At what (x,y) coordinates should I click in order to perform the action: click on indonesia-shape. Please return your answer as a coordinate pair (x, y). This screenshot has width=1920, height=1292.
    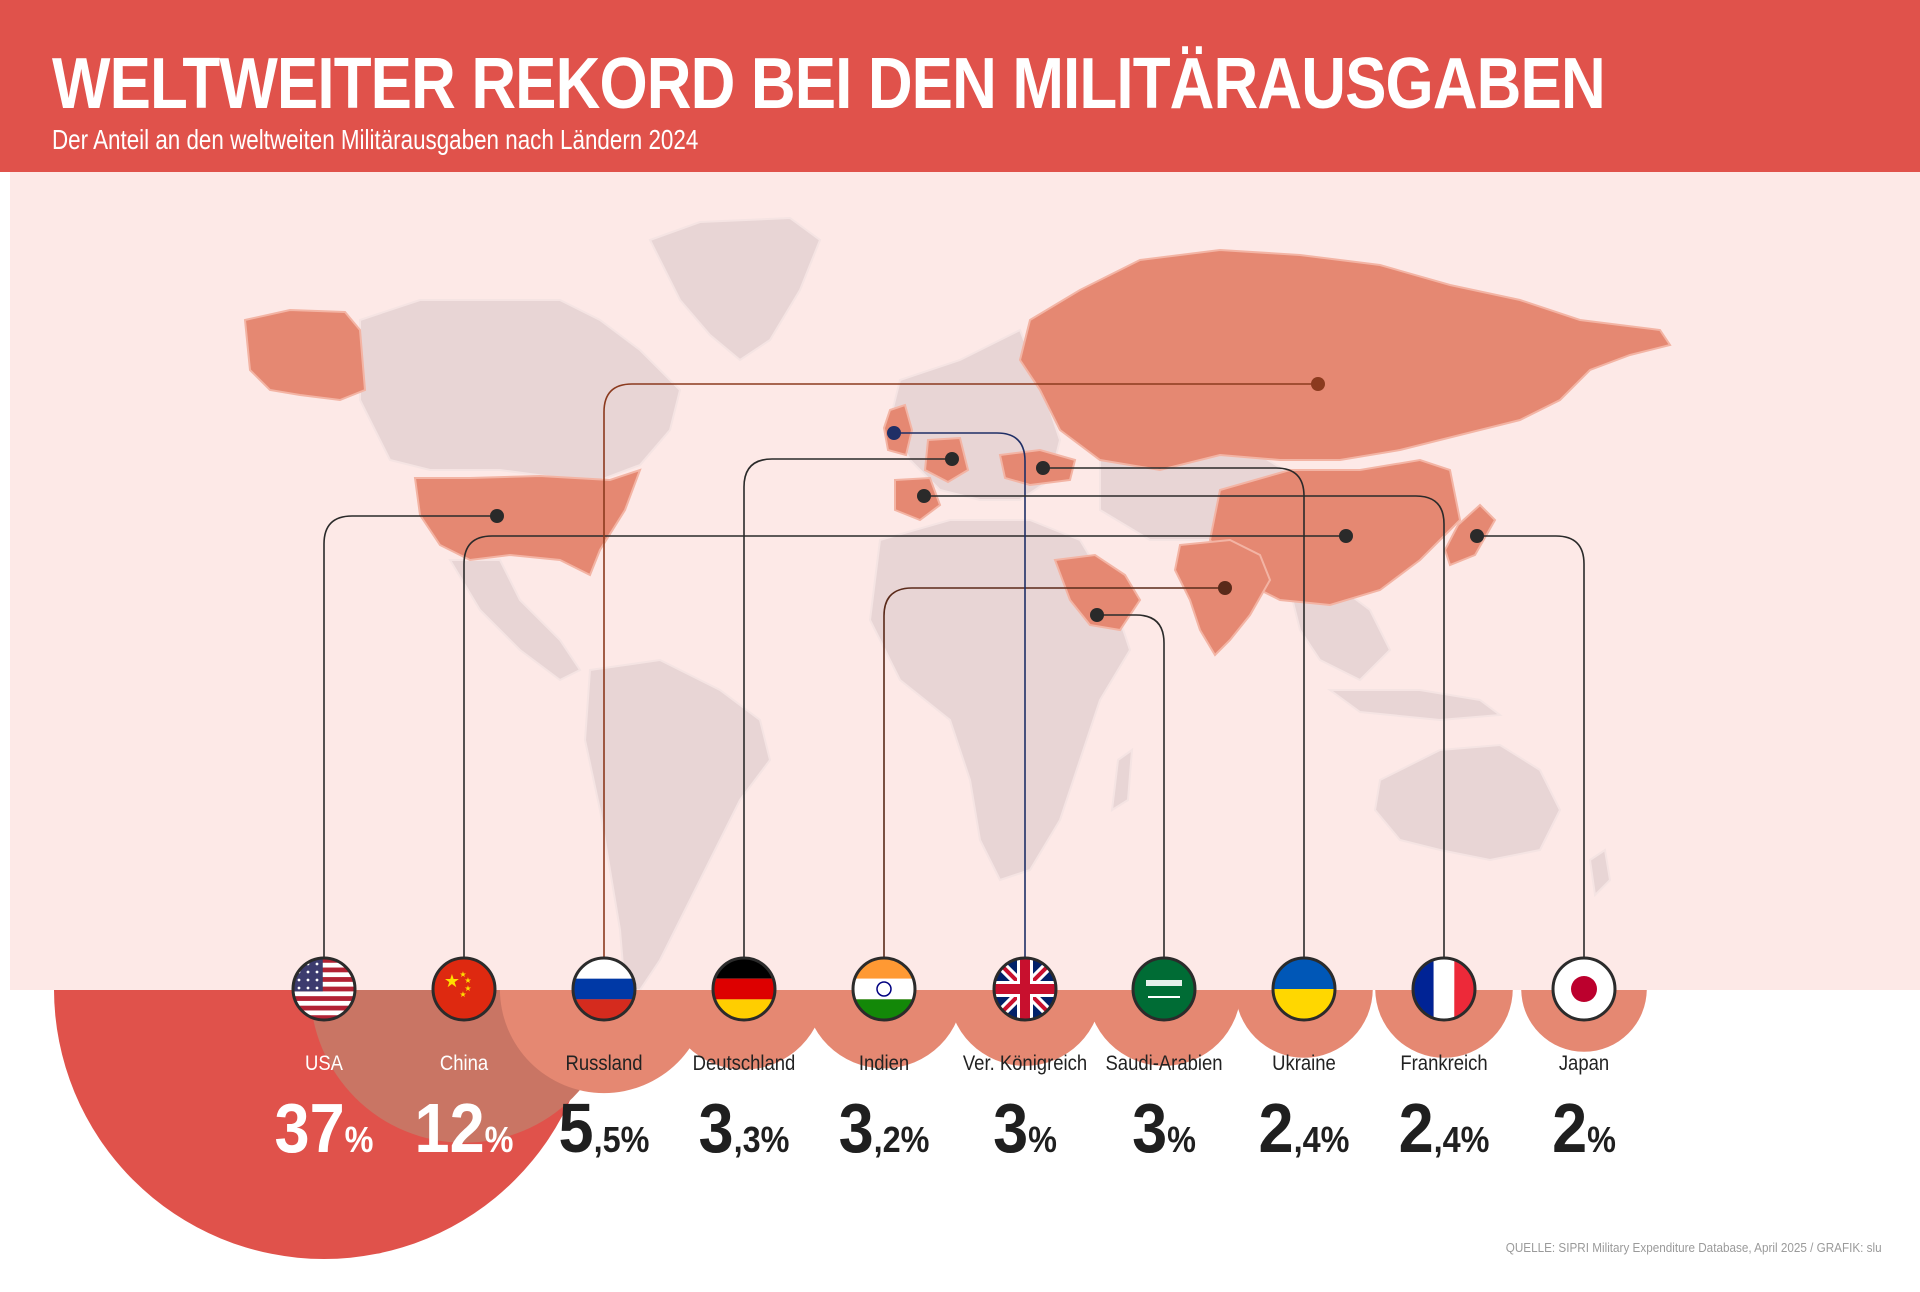
    Looking at the image, I should click on (1414, 705).